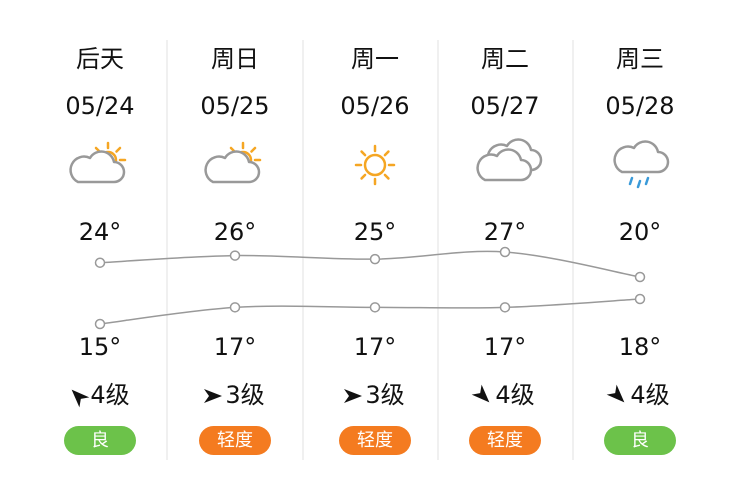  Describe the element at coordinates (640, 59) in the screenshot. I see `day-name: 周三` at that location.